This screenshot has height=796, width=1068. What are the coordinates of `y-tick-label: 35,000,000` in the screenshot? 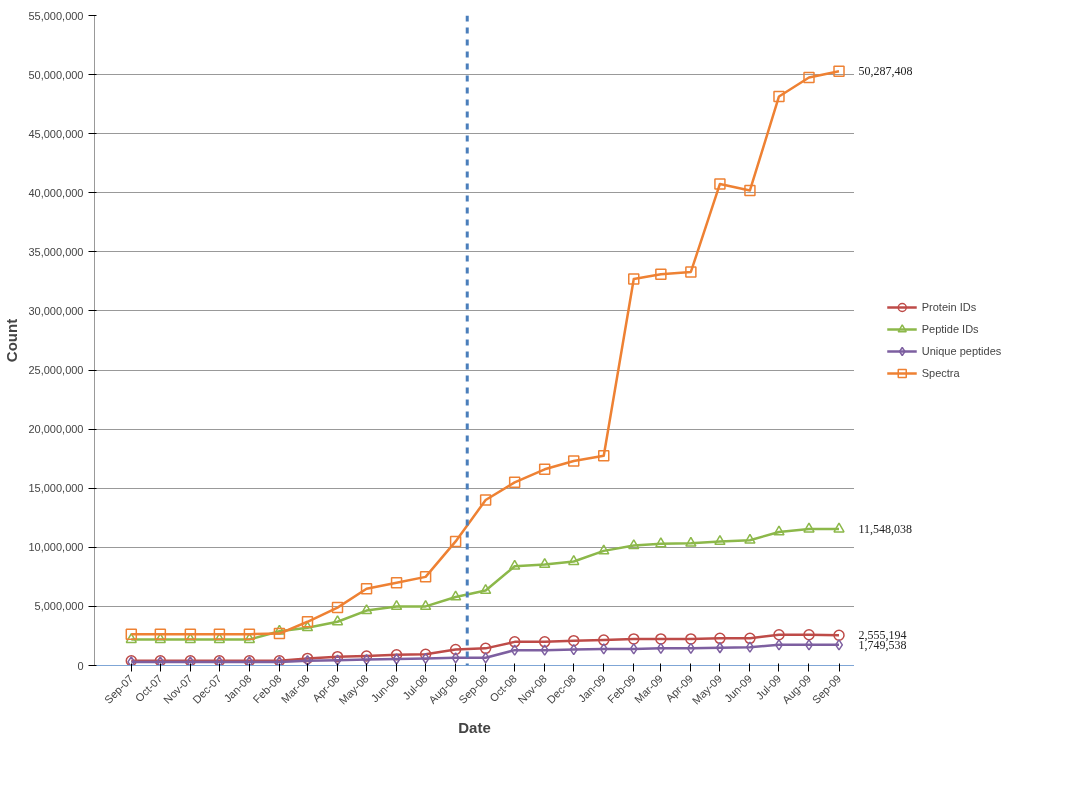 It's located at (56, 251).